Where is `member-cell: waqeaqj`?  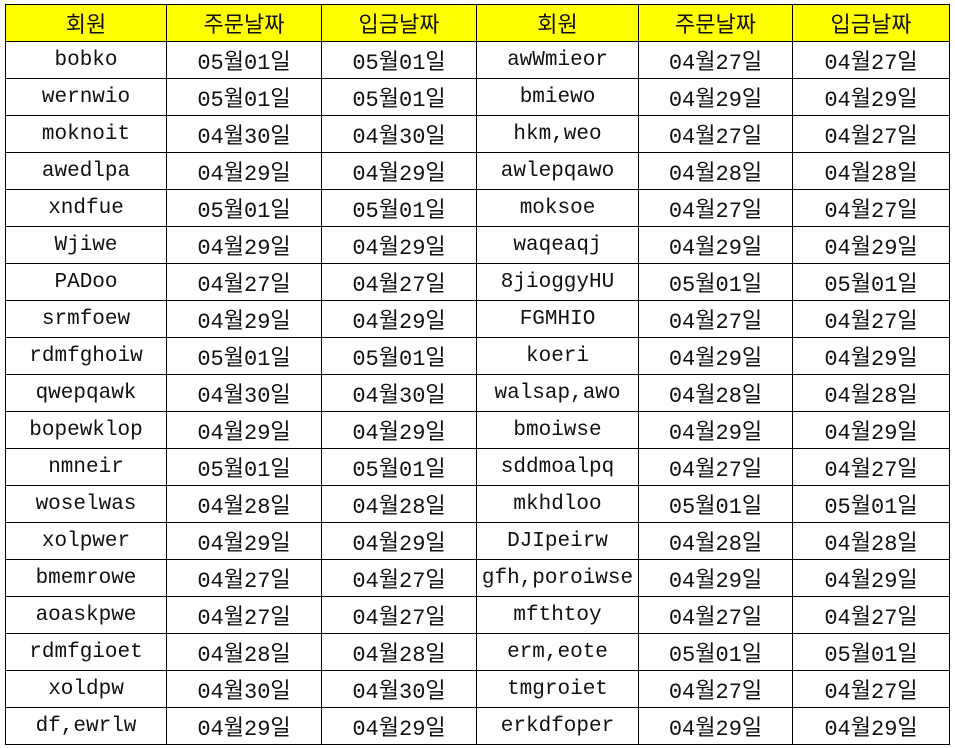 member-cell: waqeaqj is located at coordinates (557, 245).